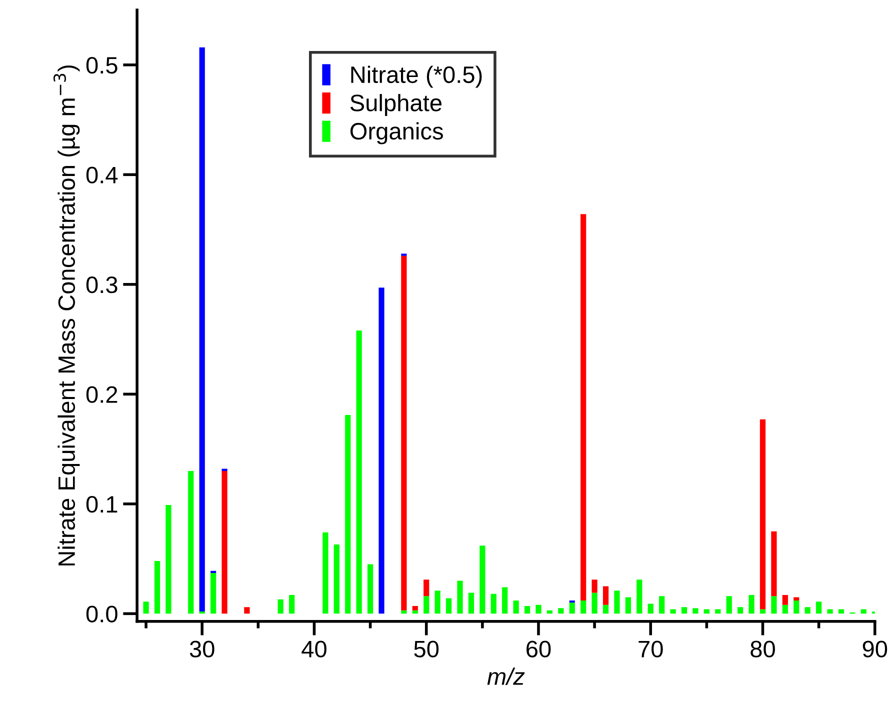 This screenshot has width=890, height=715. Describe the element at coordinates (102, 175) in the screenshot. I see `y-tick-label: 0.4` at that location.